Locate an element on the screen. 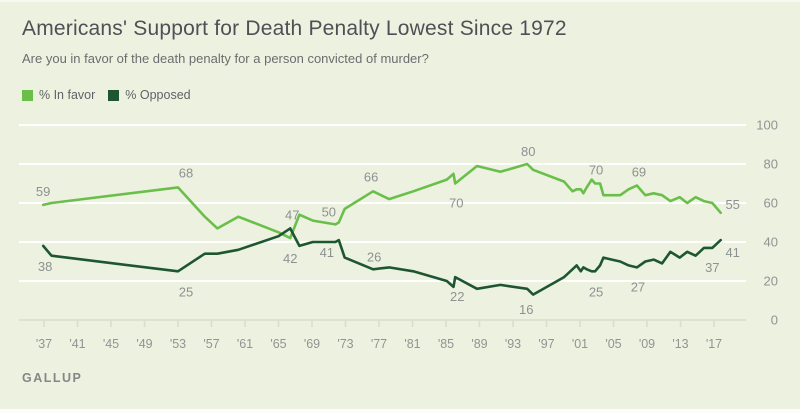 This screenshot has height=413, width=800. opposed-swatch-icon is located at coordinates (114, 95).